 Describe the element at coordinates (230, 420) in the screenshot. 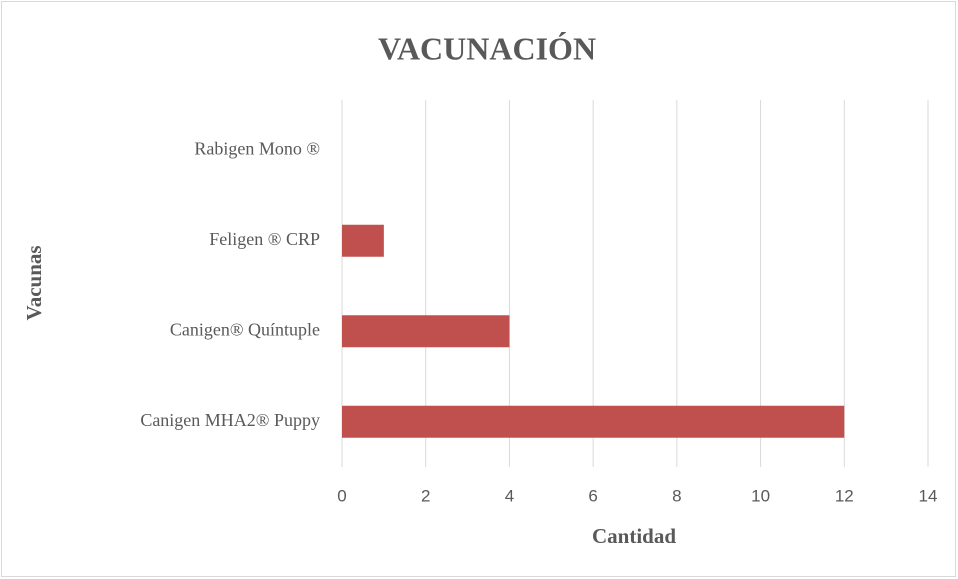

I see `y-tick-label: Canigen MHA2® Puppy` at that location.